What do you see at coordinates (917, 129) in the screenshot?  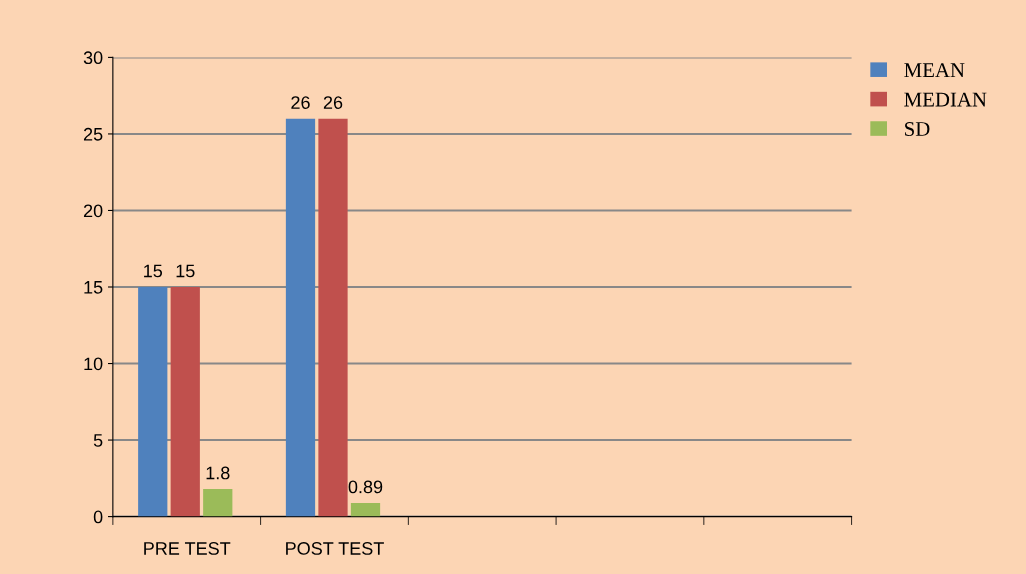 I see `legend-label: SD` at bounding box center [917, 129].